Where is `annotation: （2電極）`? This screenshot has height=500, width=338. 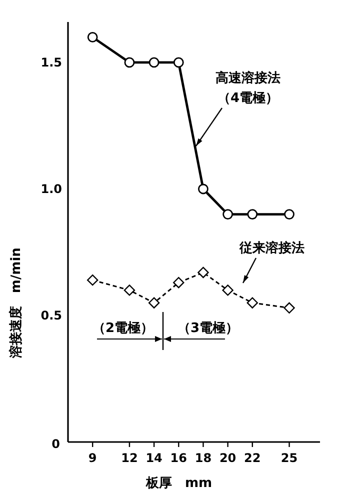 annotation: （2電極） is located at coordinates (123, 328).